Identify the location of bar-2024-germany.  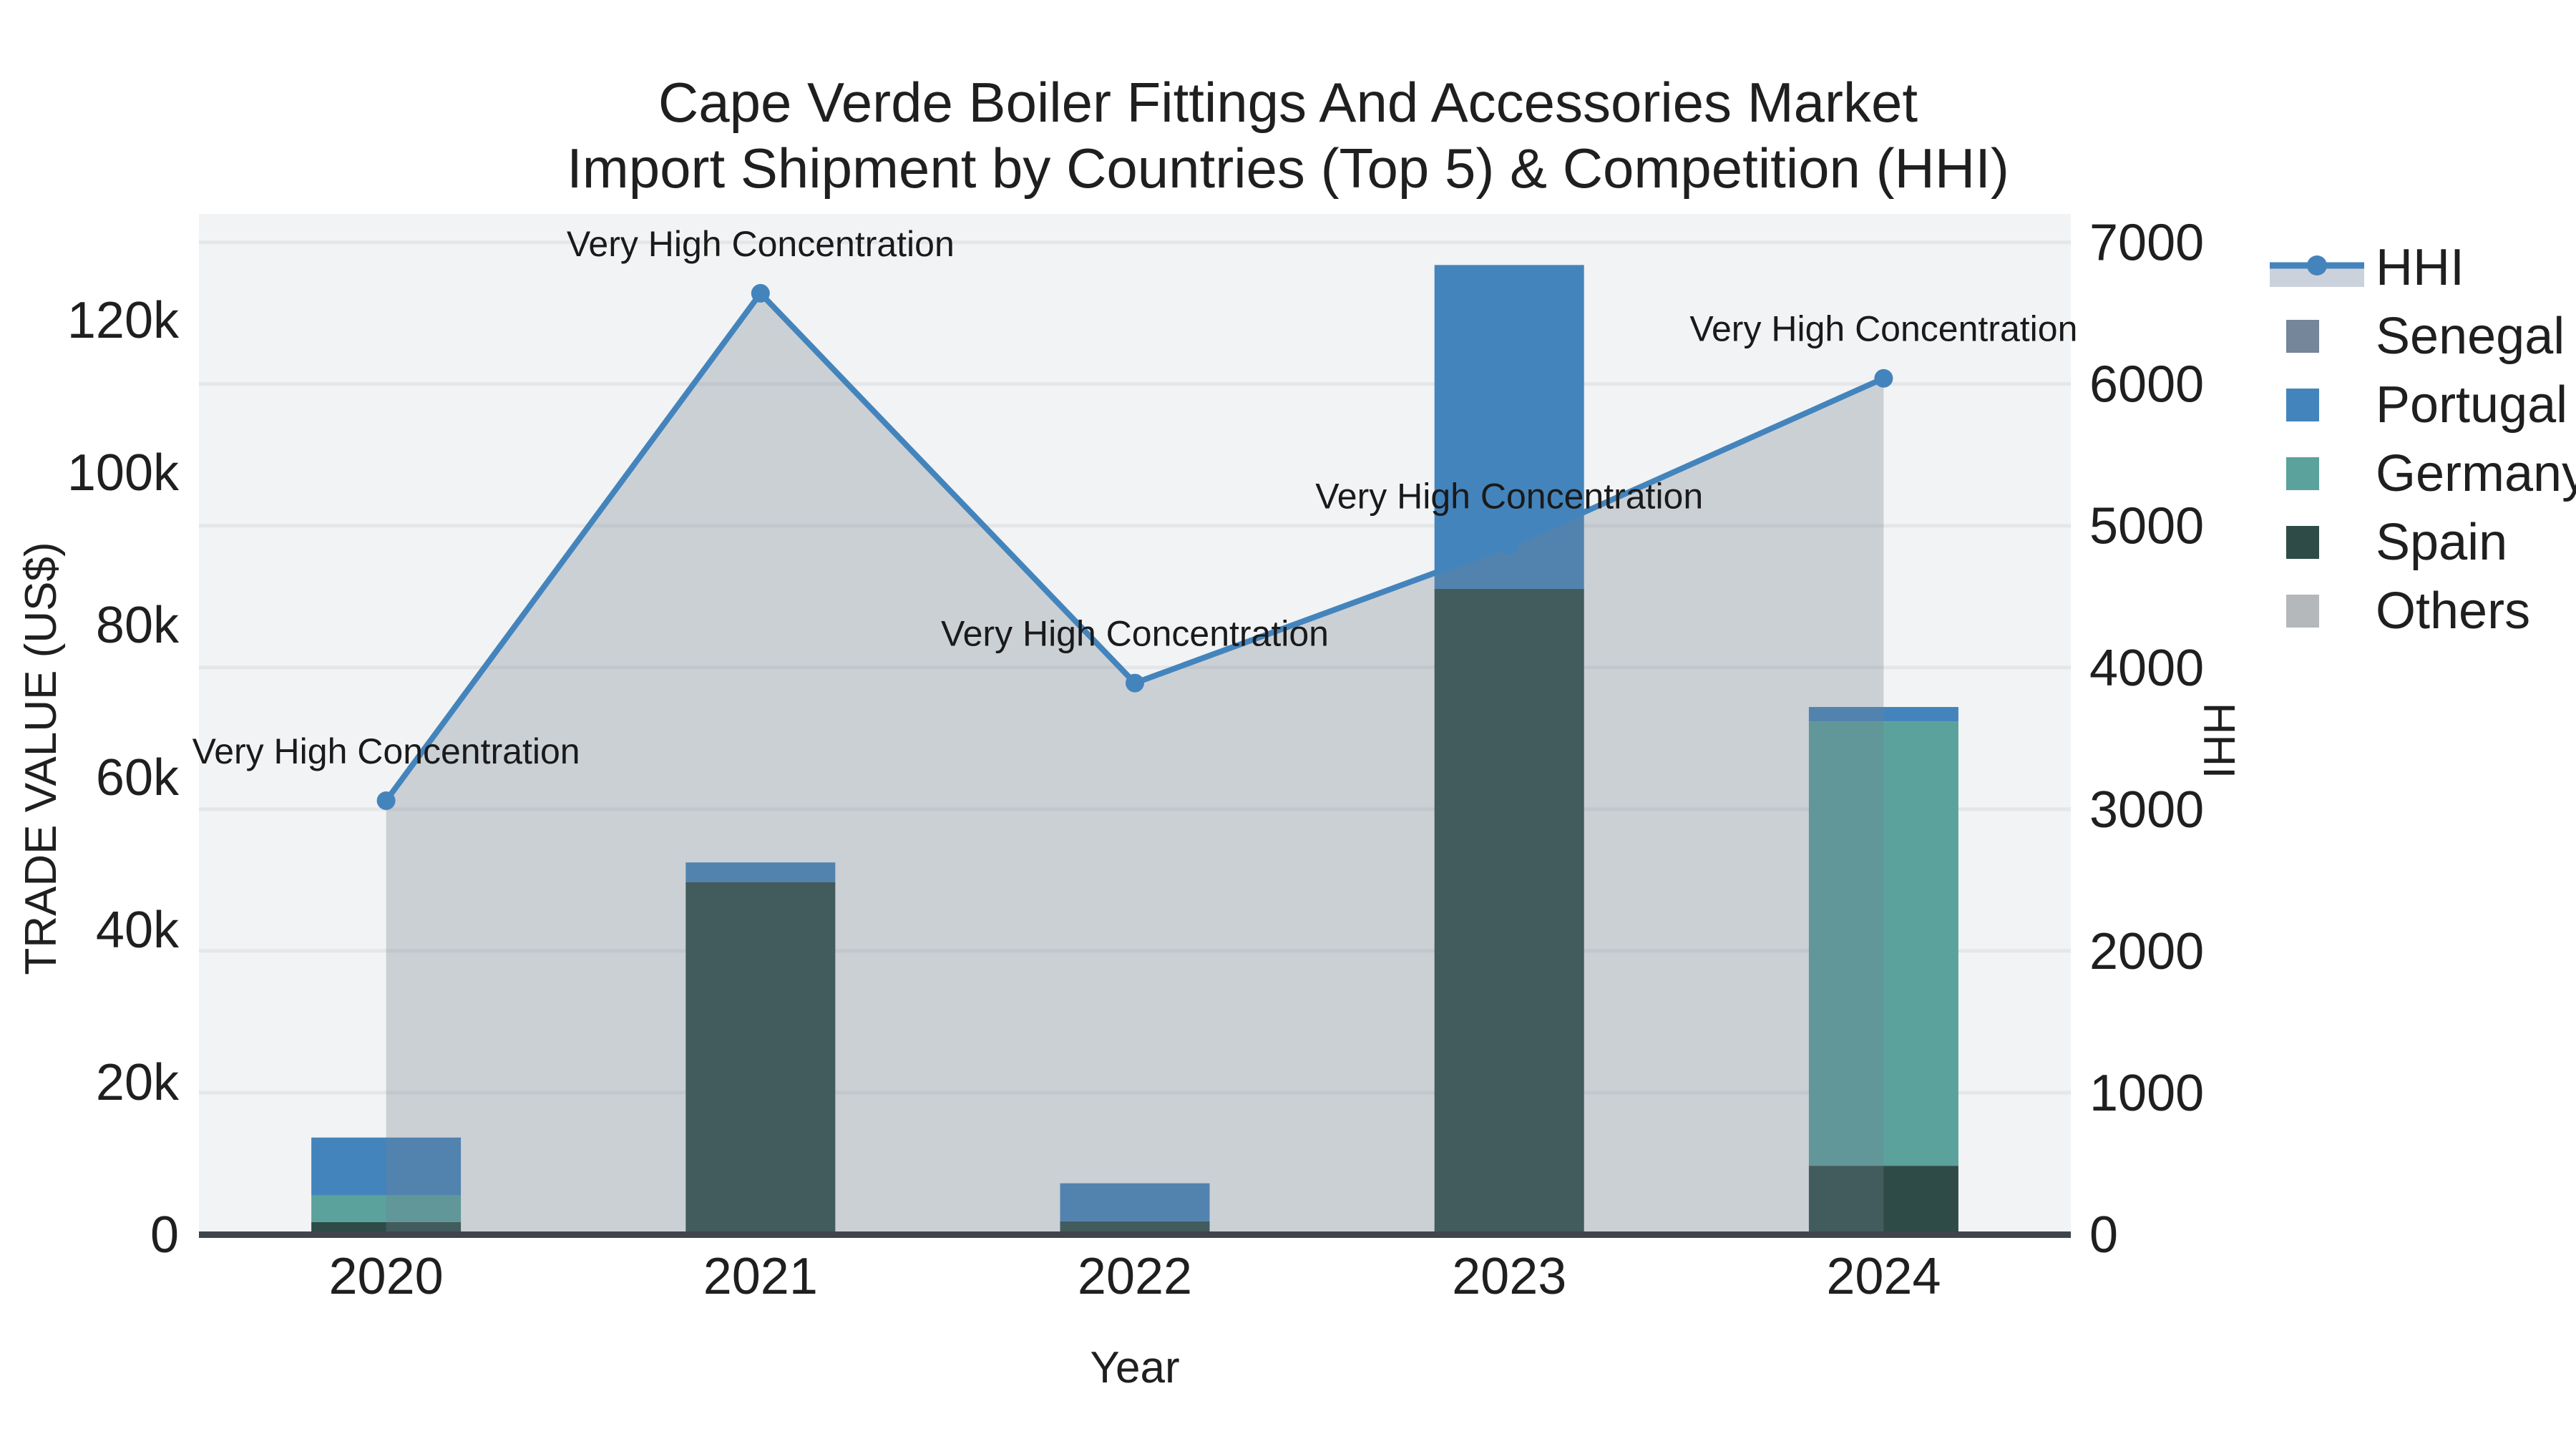
(1883, 943).